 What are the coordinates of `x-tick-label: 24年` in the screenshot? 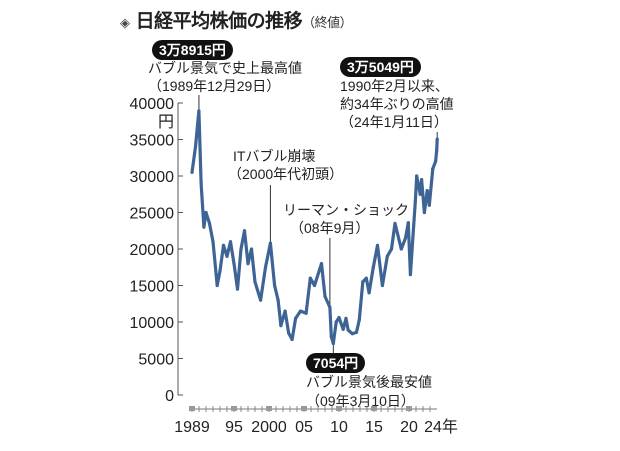 It's located at (441, 427).